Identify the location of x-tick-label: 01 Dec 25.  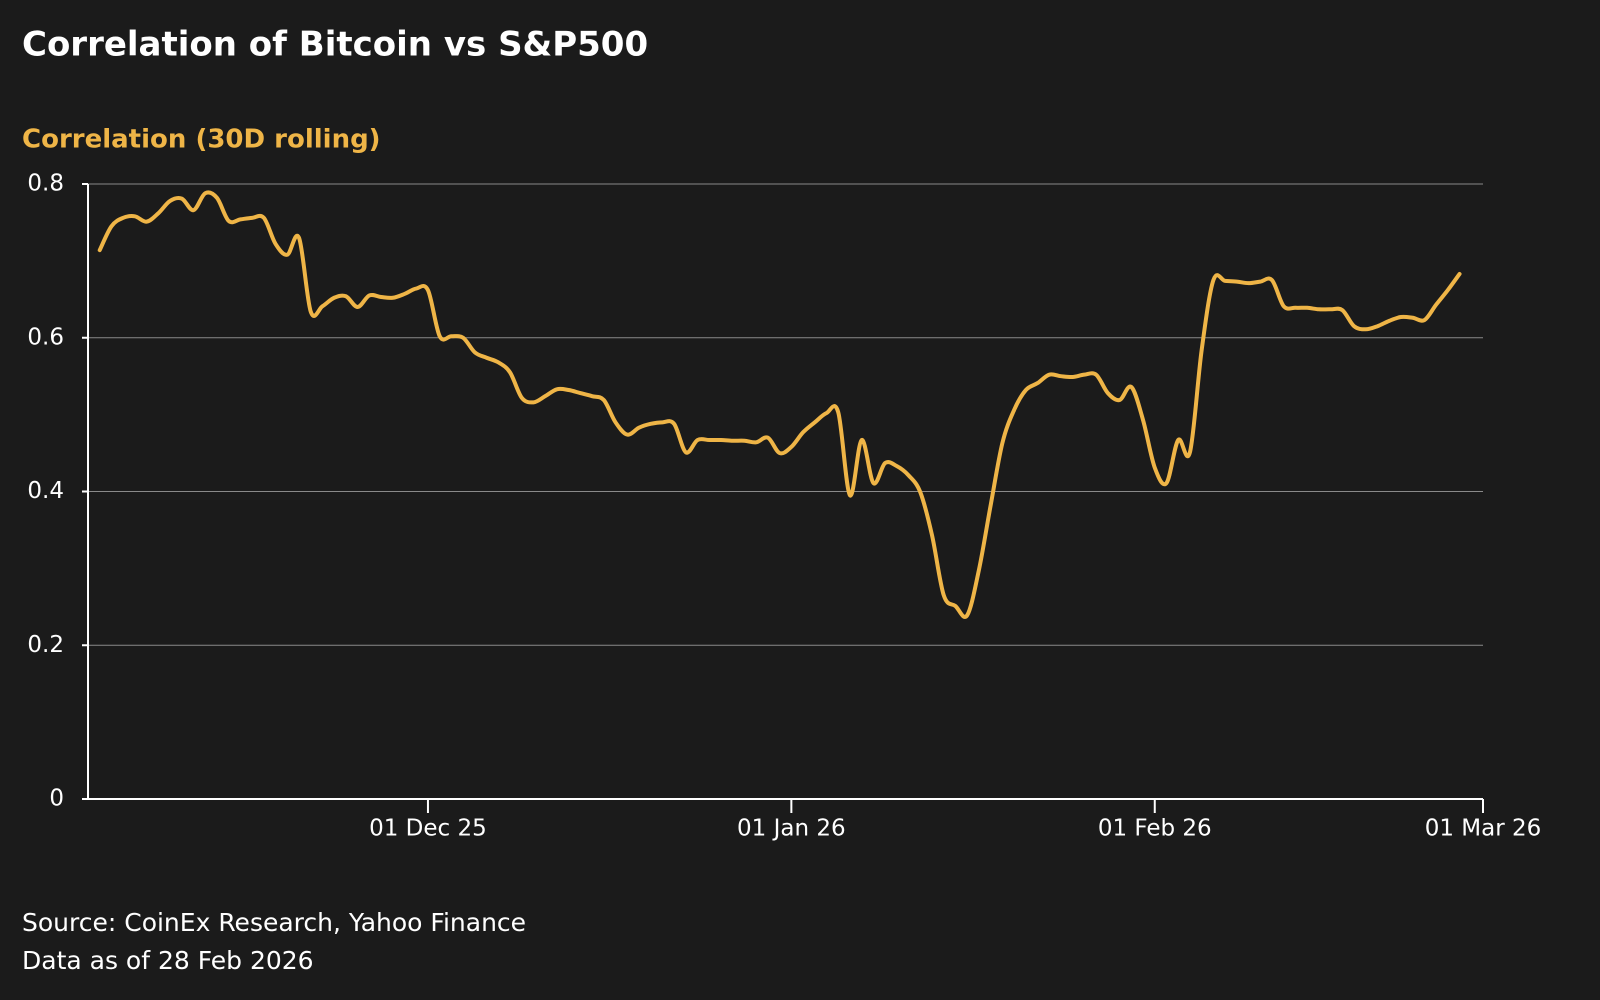
(428, 829).